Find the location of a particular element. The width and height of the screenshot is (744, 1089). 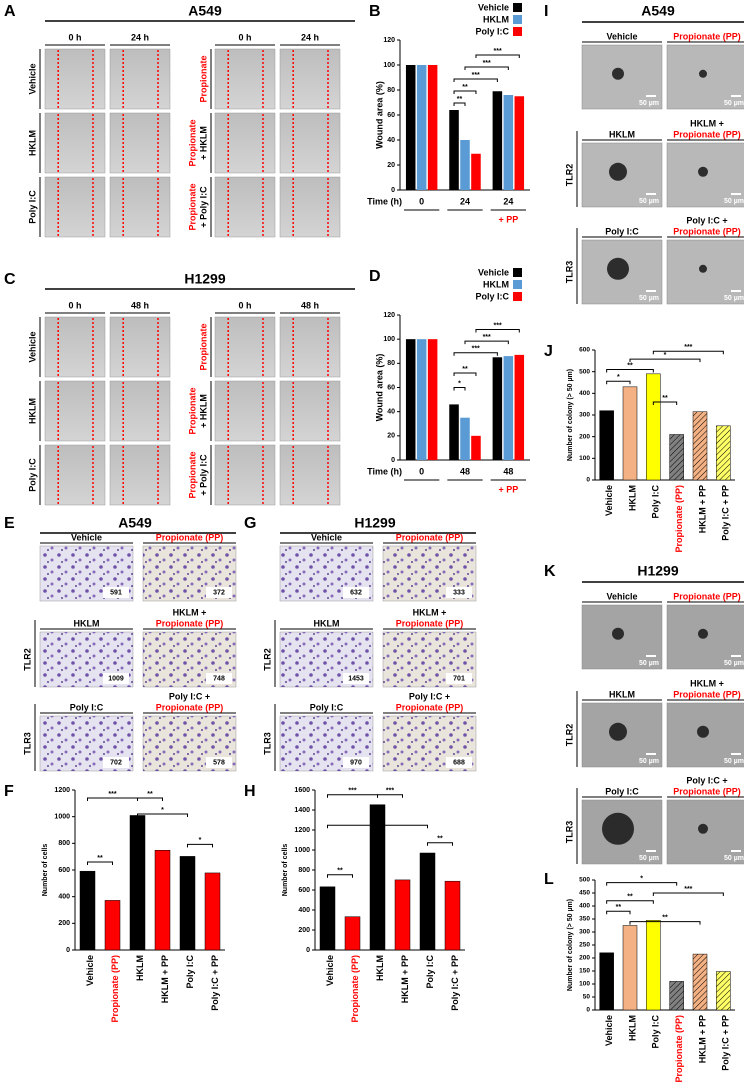

row-label: + Poly I:C is located at coordinates (203, 207).